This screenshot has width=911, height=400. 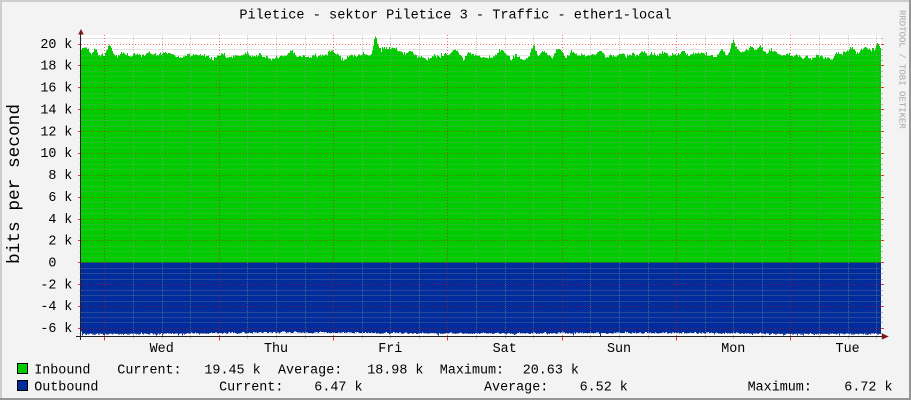 I want to click on svg-text: Thu, so click(x=276, y=349).